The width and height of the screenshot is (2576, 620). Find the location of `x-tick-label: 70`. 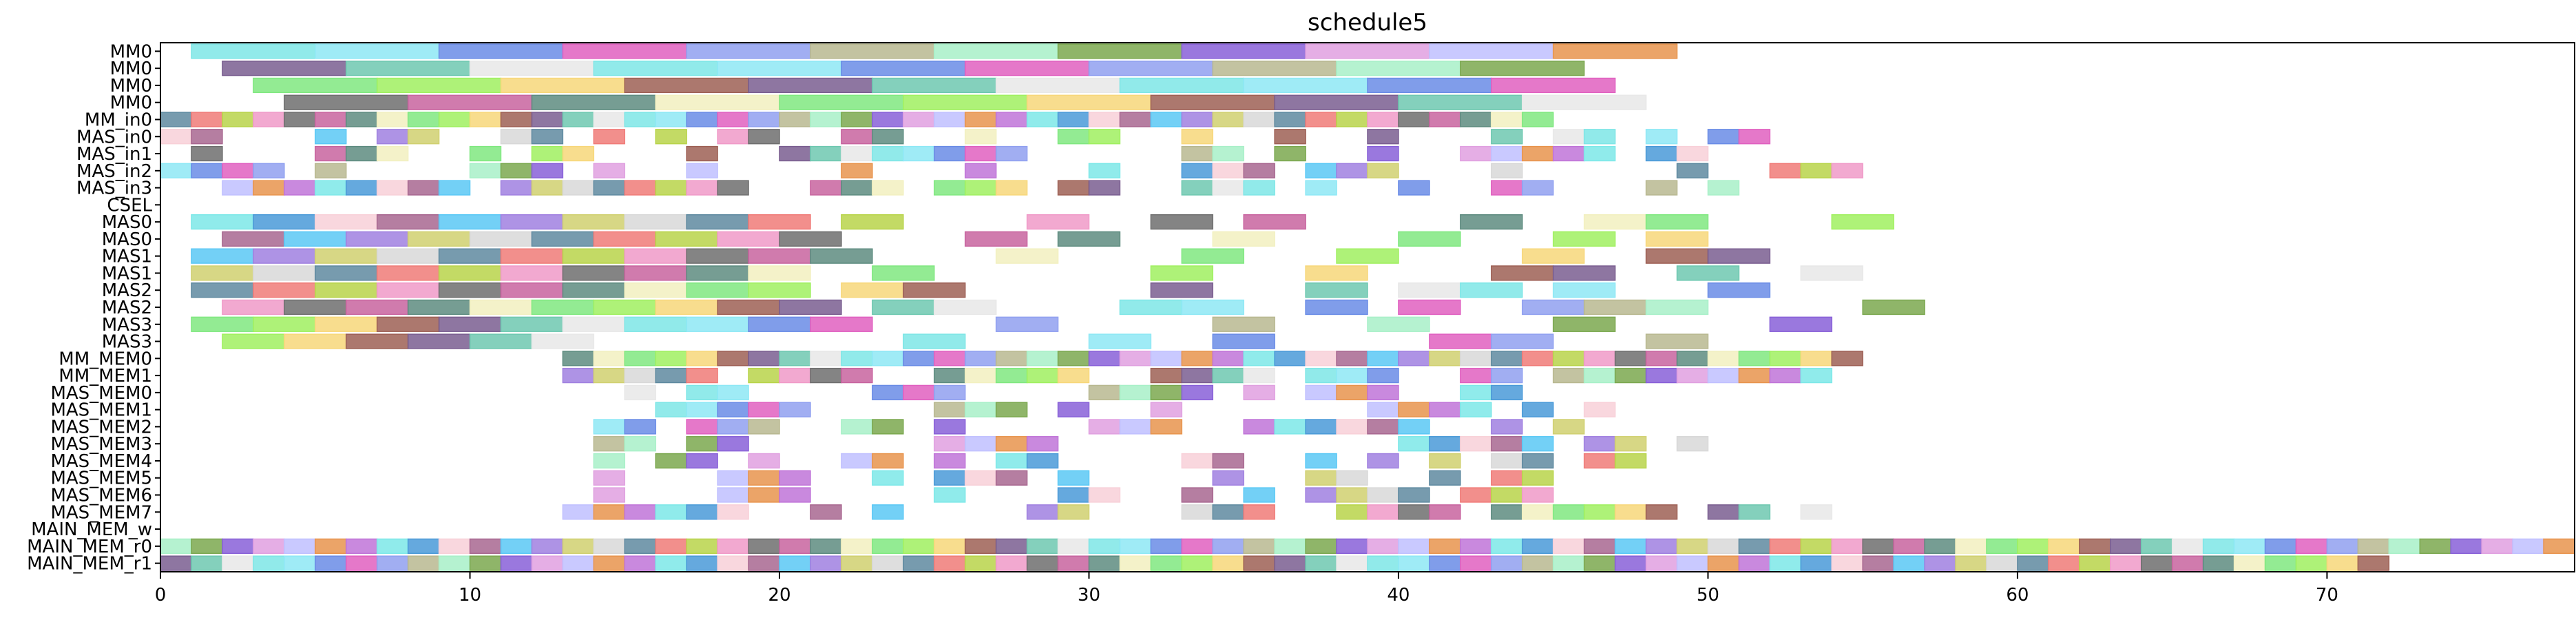

x-tick-label: 70 is located at coordinates (2327, 595).